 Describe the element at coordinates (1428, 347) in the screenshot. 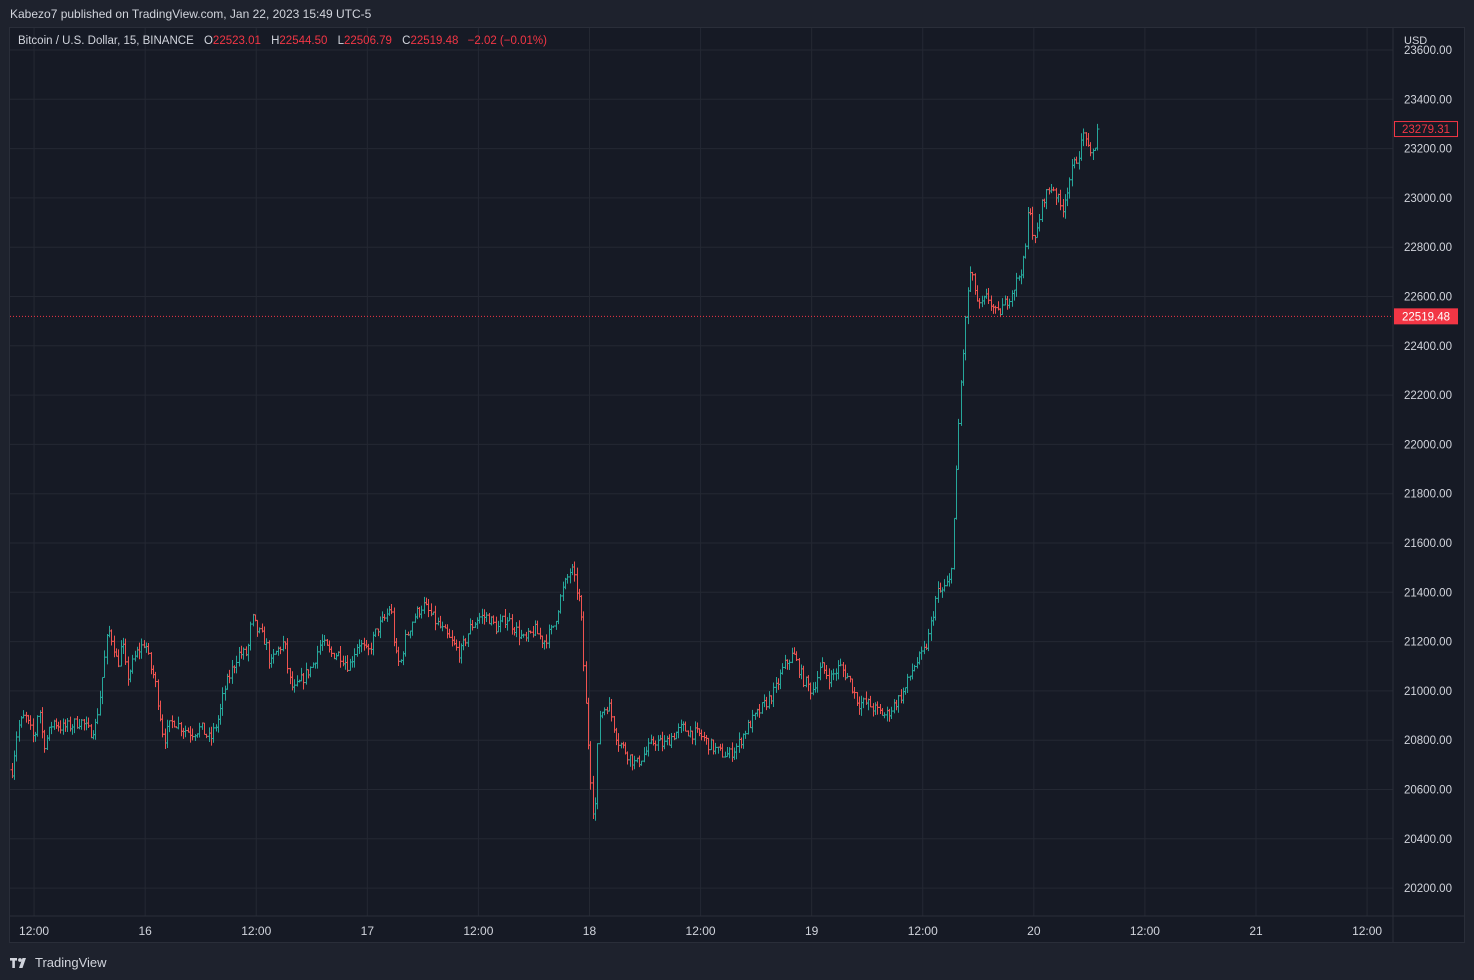

I see `price-tick-label: 22400.00` at that location.